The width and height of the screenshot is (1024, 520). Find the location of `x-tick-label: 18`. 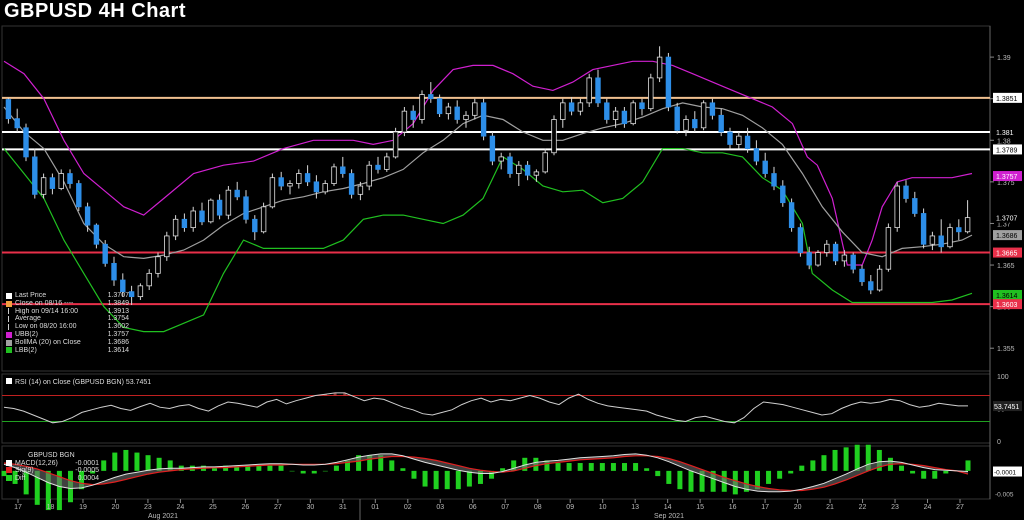

x-tick-label: 18 is located at coordinates (51, 507).